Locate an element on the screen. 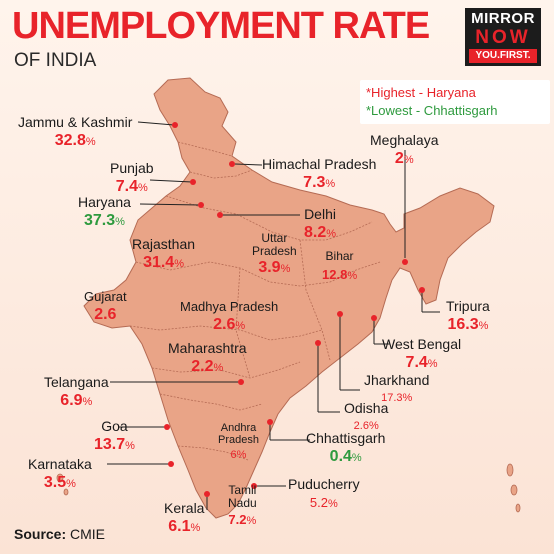 Image resolution: width=554 pixels, height=554 pixels. state-value: 8.2% is located at coordinates (320, 232).